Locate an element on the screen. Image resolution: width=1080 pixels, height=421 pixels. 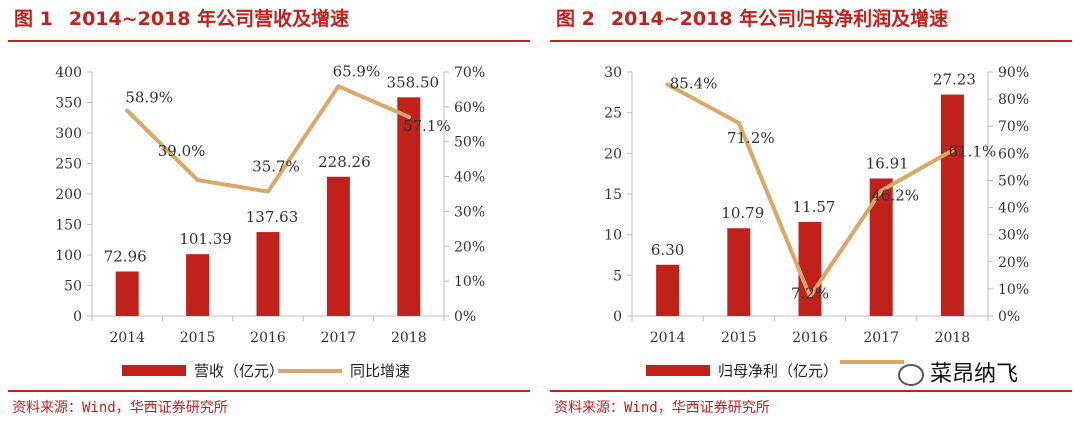
left-tick-label: 15 is located at coordinates (613, 195).